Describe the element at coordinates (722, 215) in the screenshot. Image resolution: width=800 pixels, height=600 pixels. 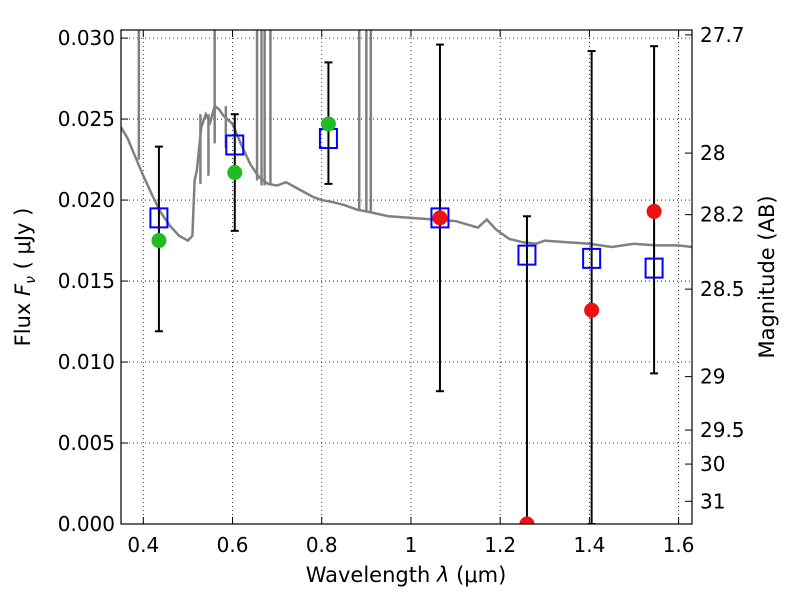
I see `magnitude-tick-label: 28.2` at that location.